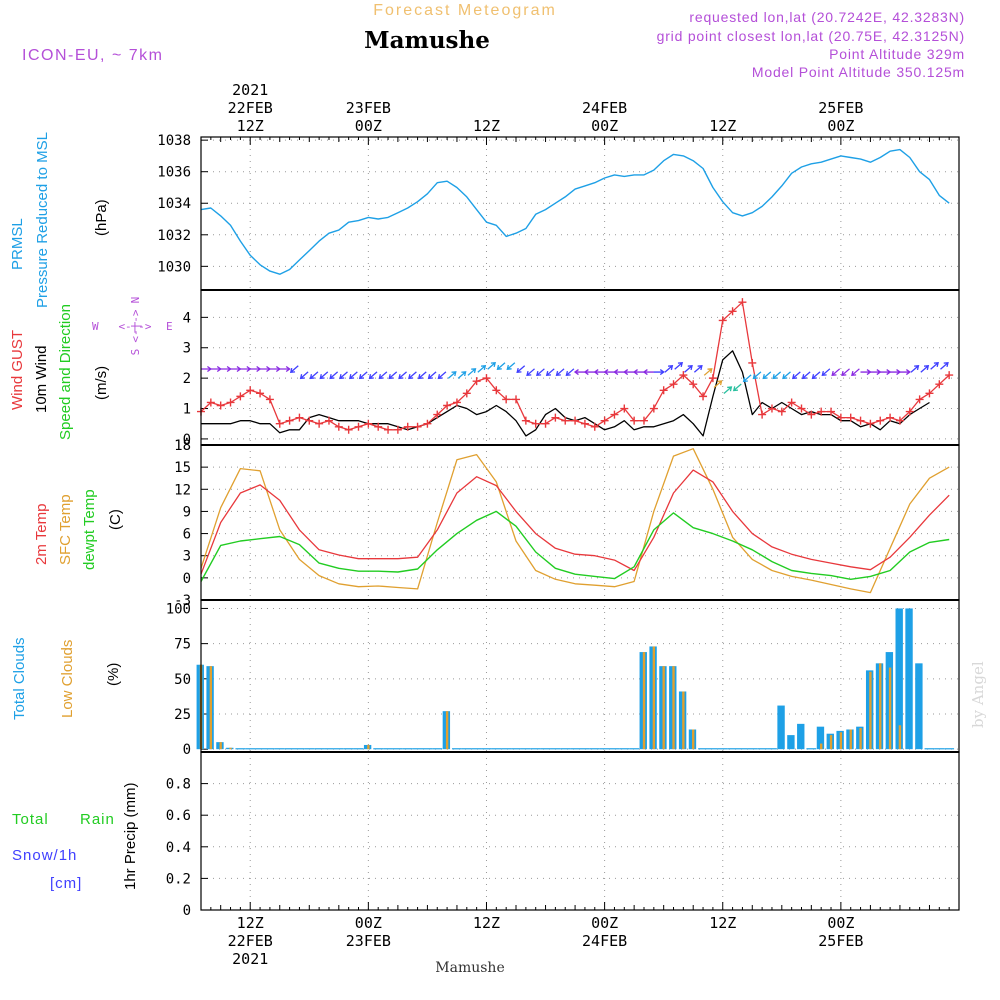 Image resolution: width=1000 pixels, height=1000 pixels. I want to click on wind-ytick-label: 3, so click(187, 349).